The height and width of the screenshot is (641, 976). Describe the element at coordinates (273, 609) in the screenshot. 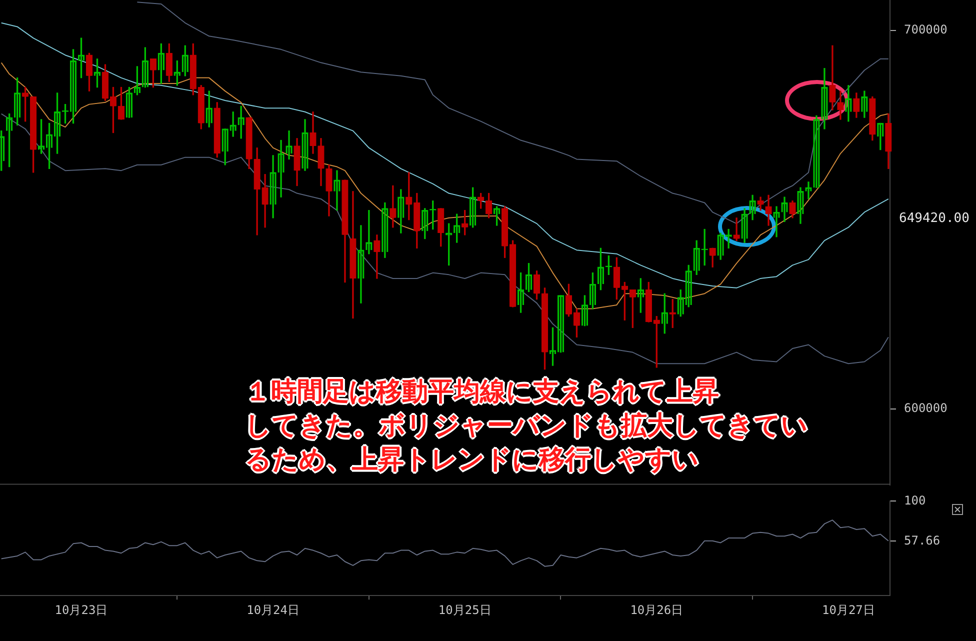

I see `x-tick-label: 10月24日` at that location.